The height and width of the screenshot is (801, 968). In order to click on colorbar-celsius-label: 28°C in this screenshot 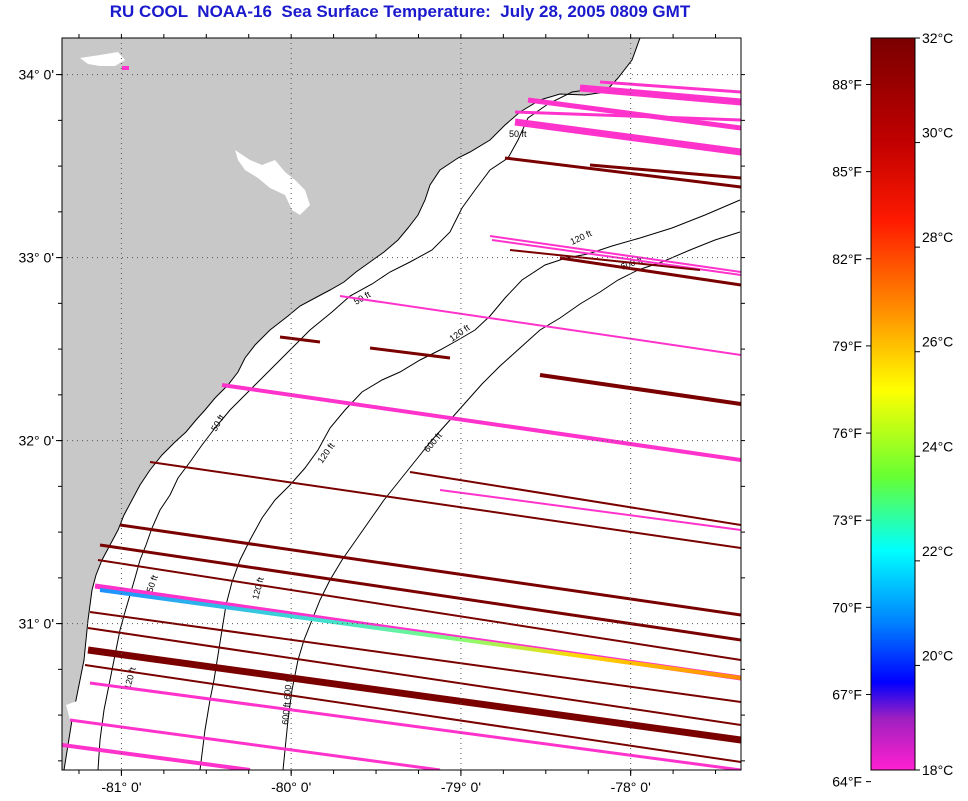, I will do `click(937, 237)`.